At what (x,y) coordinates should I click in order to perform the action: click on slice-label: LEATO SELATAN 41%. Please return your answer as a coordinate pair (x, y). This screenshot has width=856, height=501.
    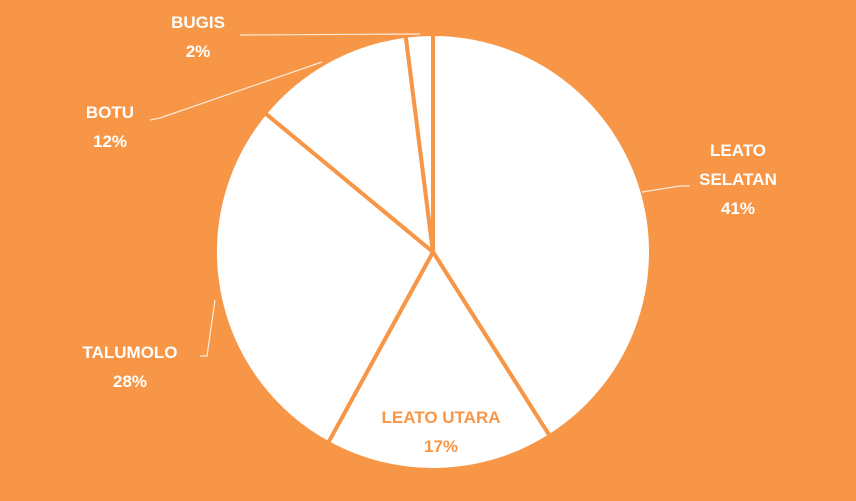
    Looking at the image, I should click on (738, 179).